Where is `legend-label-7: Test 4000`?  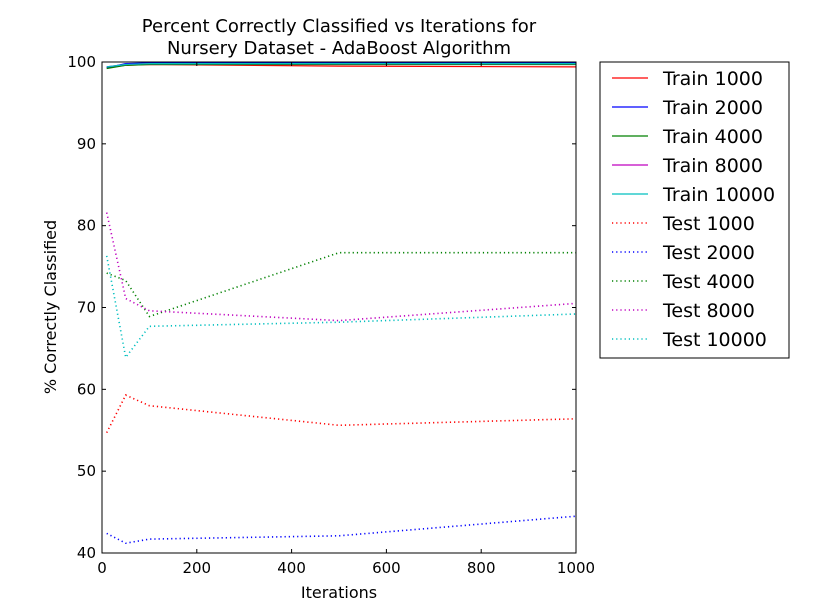 legend-label-7: Test 4000 is located at coordinates (708, 282).